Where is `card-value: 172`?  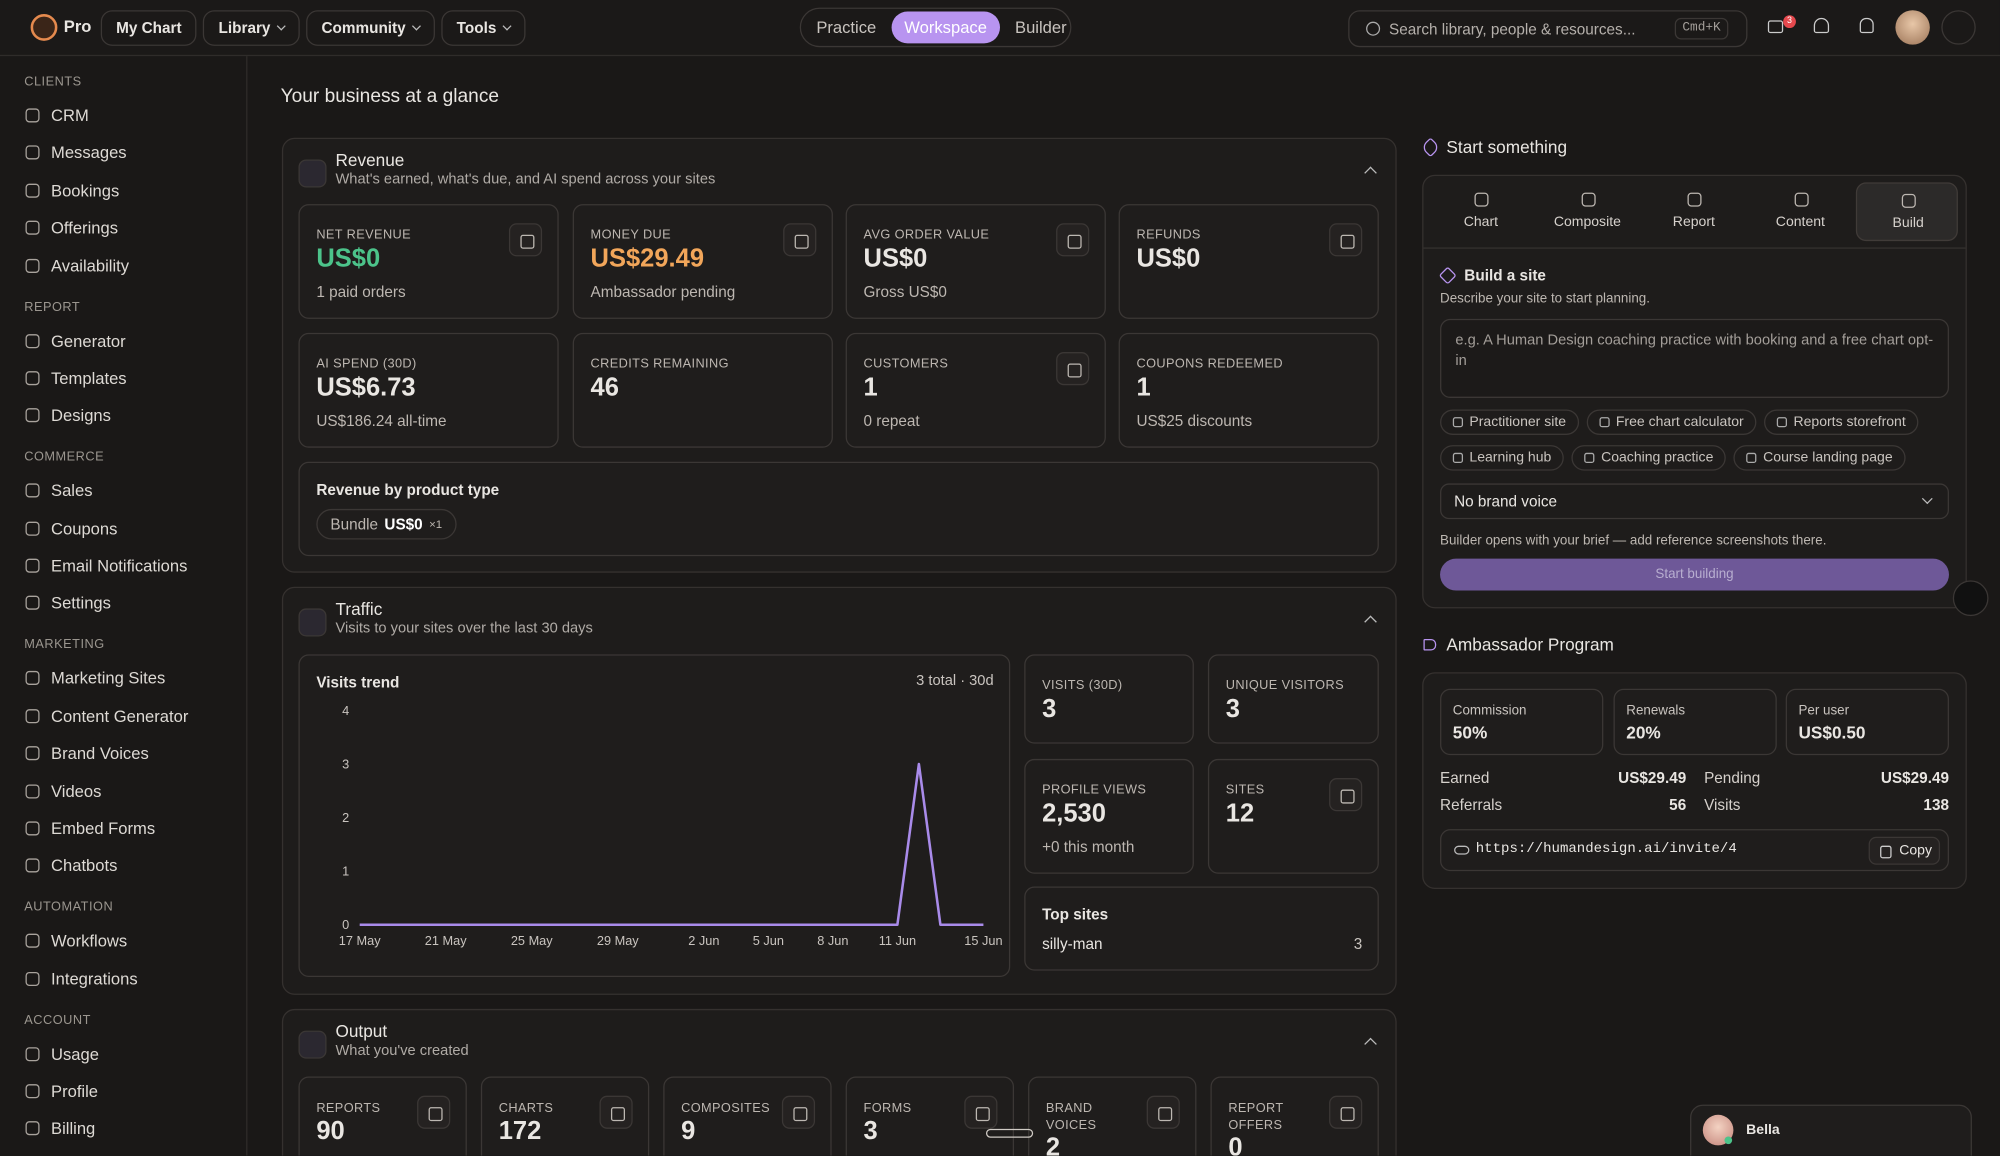 card-value: 172 is located at coordinates (520, 1131).